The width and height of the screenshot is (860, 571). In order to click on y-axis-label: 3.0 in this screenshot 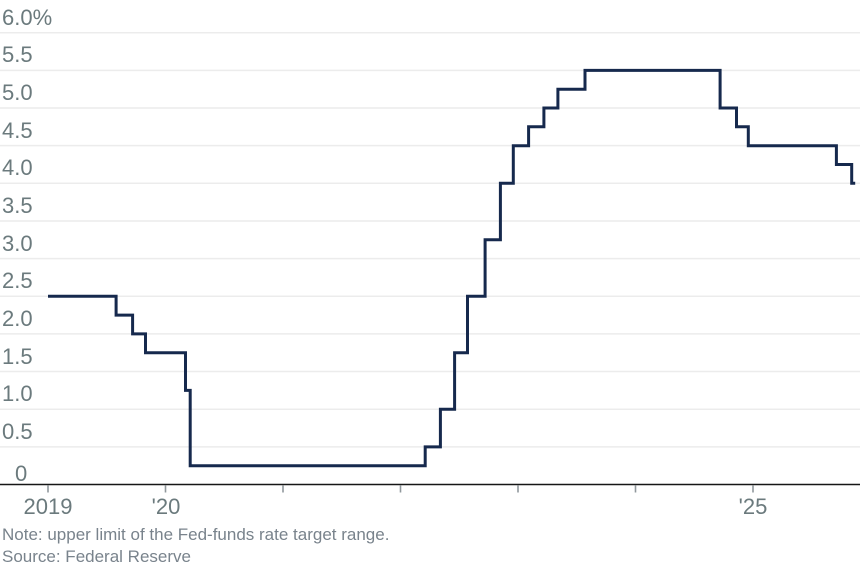, I will do `click(17, 243)`.